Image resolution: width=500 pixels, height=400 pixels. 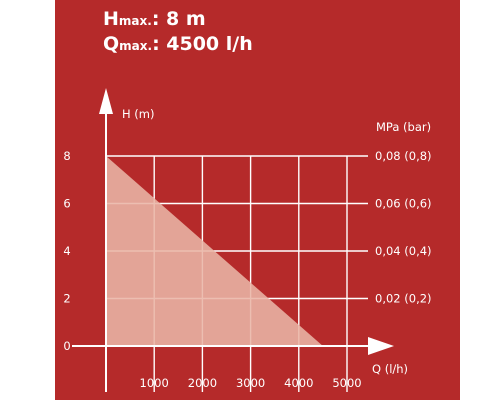 What do you see at coordinates (390, 369) in the screenshot?
I see `x-axis-label: Q (l/h)` at bounding box center [390, 369].